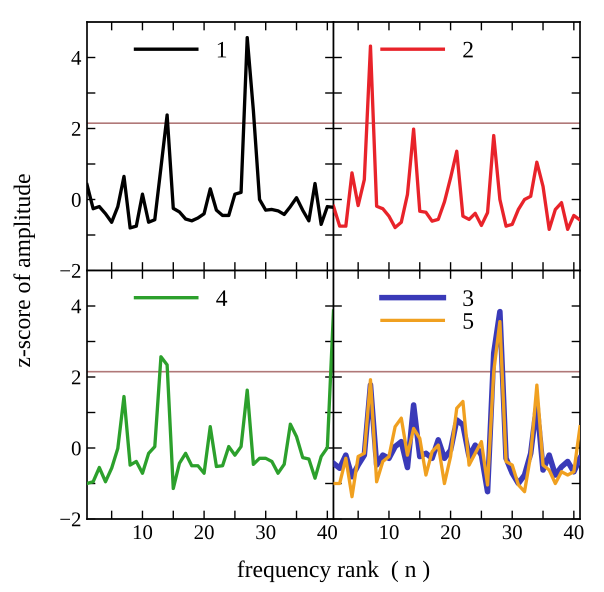 This screenshot has height=592, width=604. I want to click on legend-label: 5, so click(469, 321).